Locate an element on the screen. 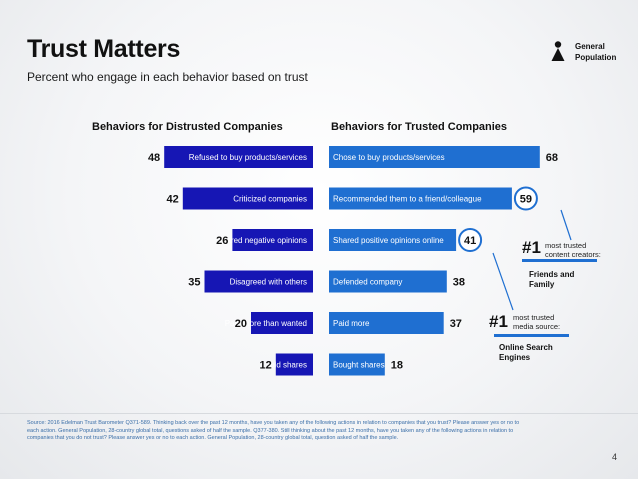 The height and width of the screenshot is (479, 638). callout-1-label-line1: Friends and is located at coordinates (552, 274).